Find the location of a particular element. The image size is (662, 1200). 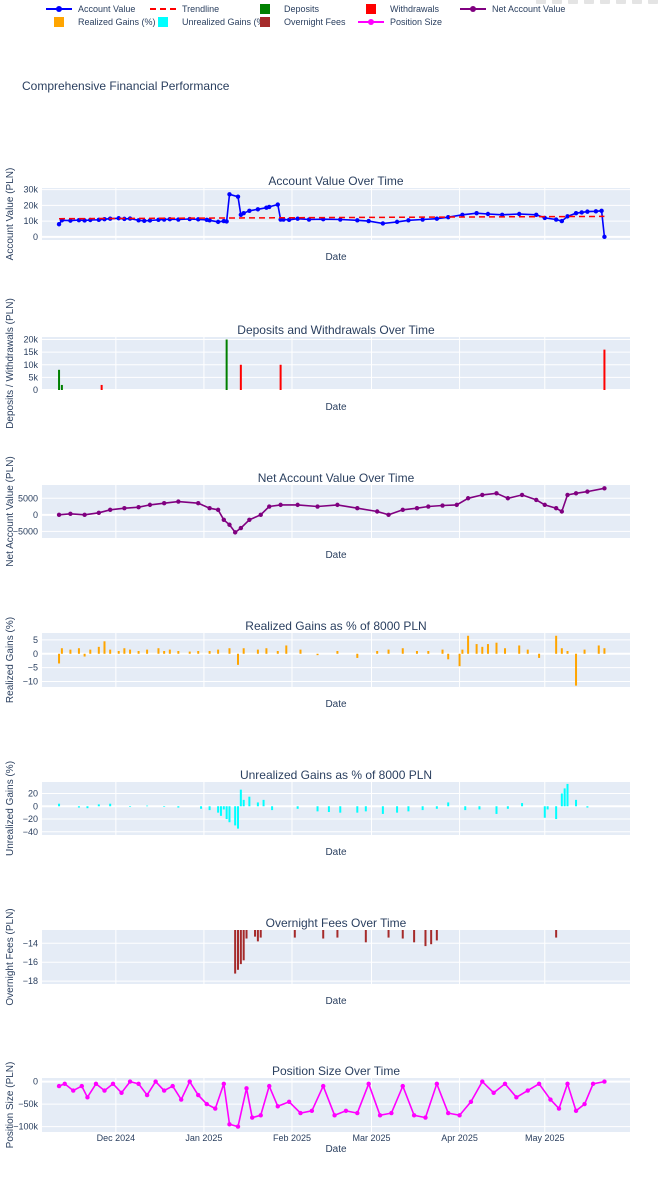

zoom-icon is located at coordinates (557, 2).